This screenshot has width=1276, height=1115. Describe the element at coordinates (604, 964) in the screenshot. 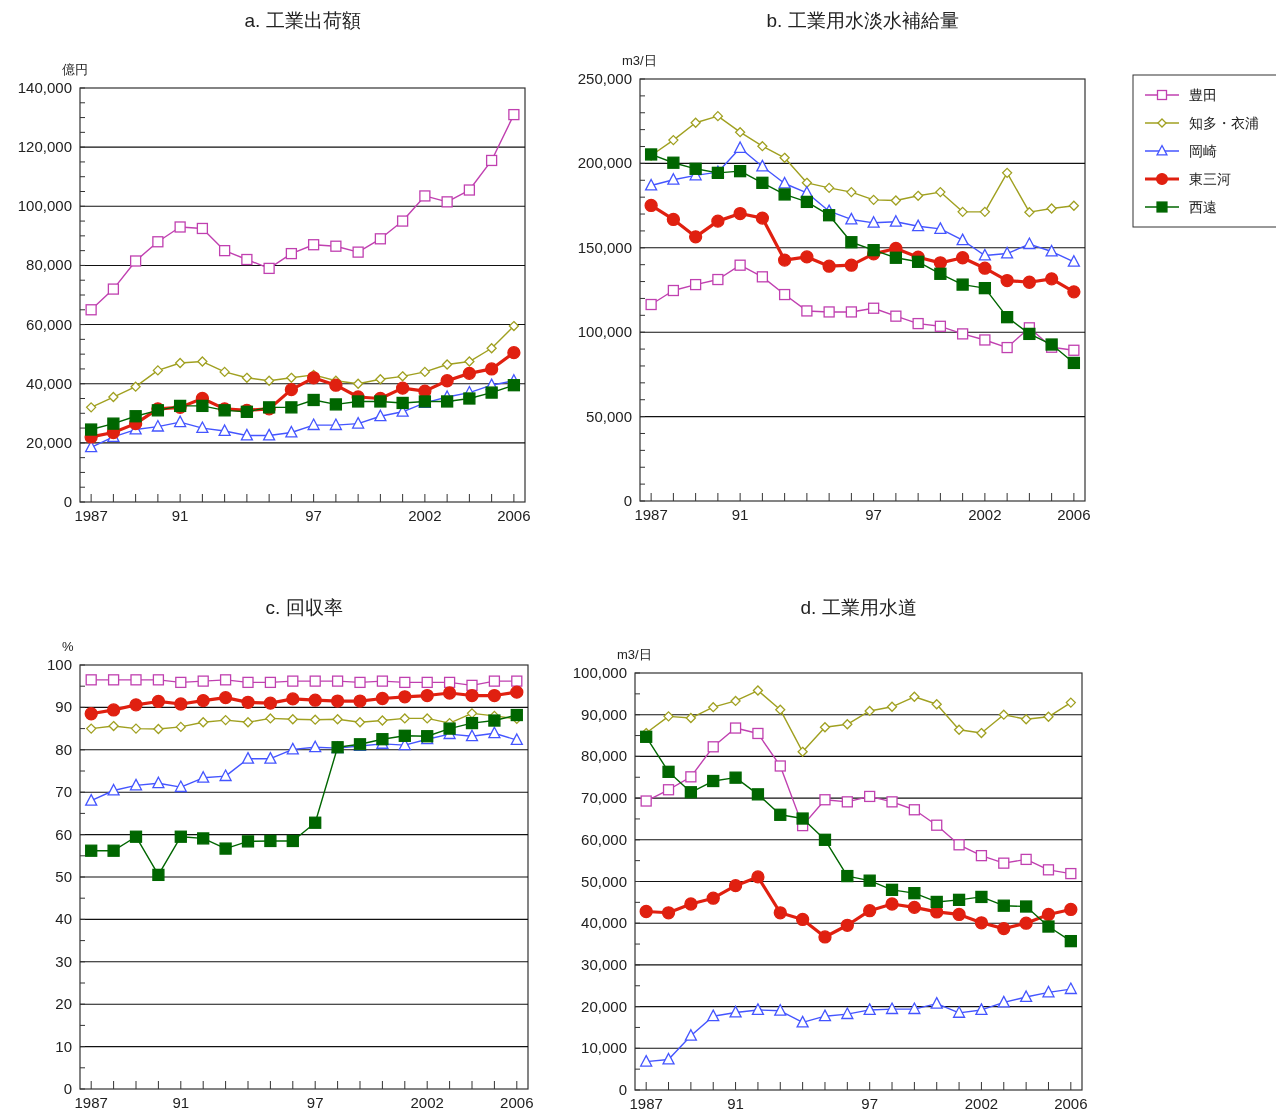

I see `y-tick-label: 30,000` at that location.